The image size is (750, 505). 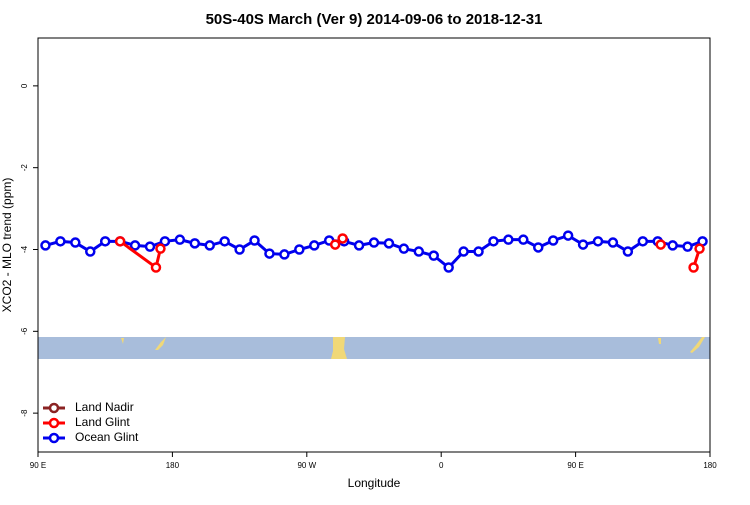 I want to click on legend-label: Land Nadir, so click(x=104, y=407).